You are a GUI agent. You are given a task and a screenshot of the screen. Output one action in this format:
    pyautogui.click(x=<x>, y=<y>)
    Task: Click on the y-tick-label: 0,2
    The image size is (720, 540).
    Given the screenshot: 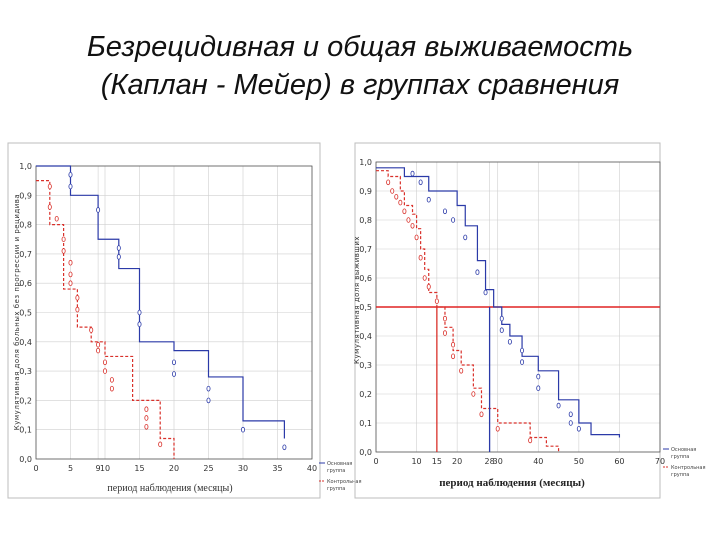 What is the action you would take?
    pyautogui.click(x=365, y=394)
    